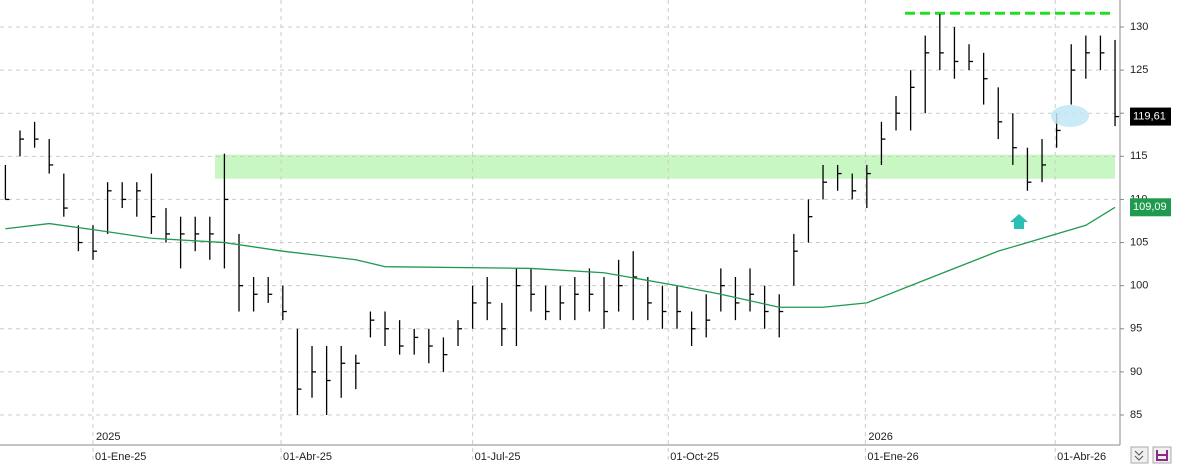  Describe the element at coordinates (1081, 457) in the screenshot. I see `x-tick-label: 01-Abr-26` at that location.